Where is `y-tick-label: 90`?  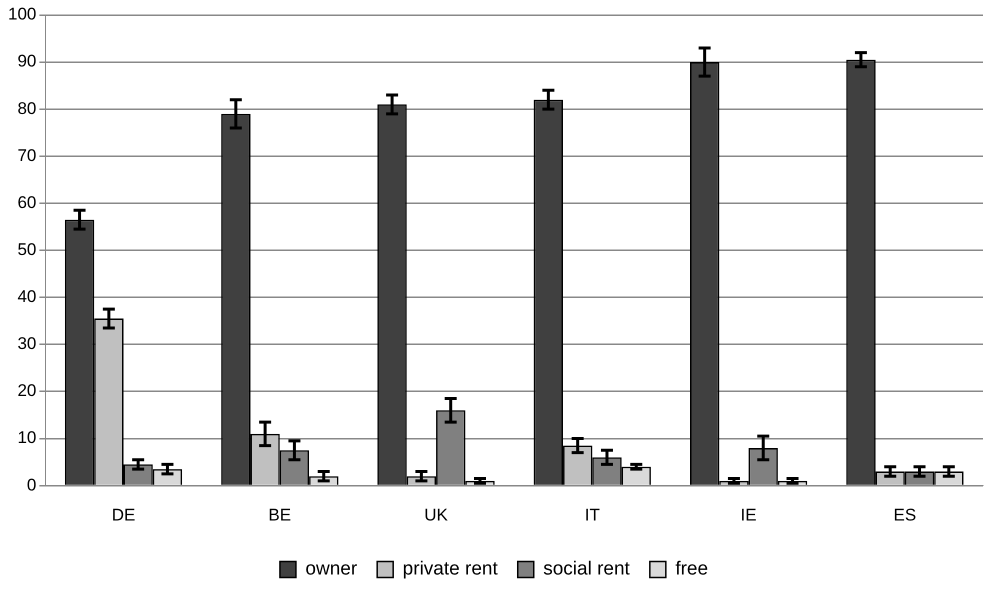
y-tick-label: 90 is located at coordinates (26, 61).